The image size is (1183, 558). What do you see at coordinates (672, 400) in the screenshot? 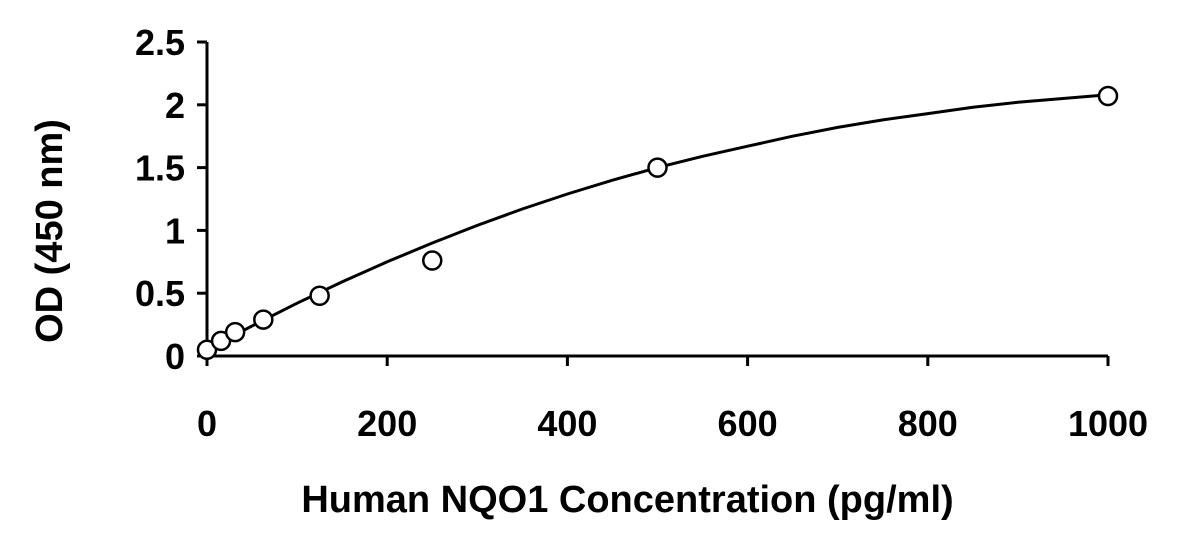
I see `x-axis-ticks: 0 200 400 600 800 1000` at bounding box center [672, 400].